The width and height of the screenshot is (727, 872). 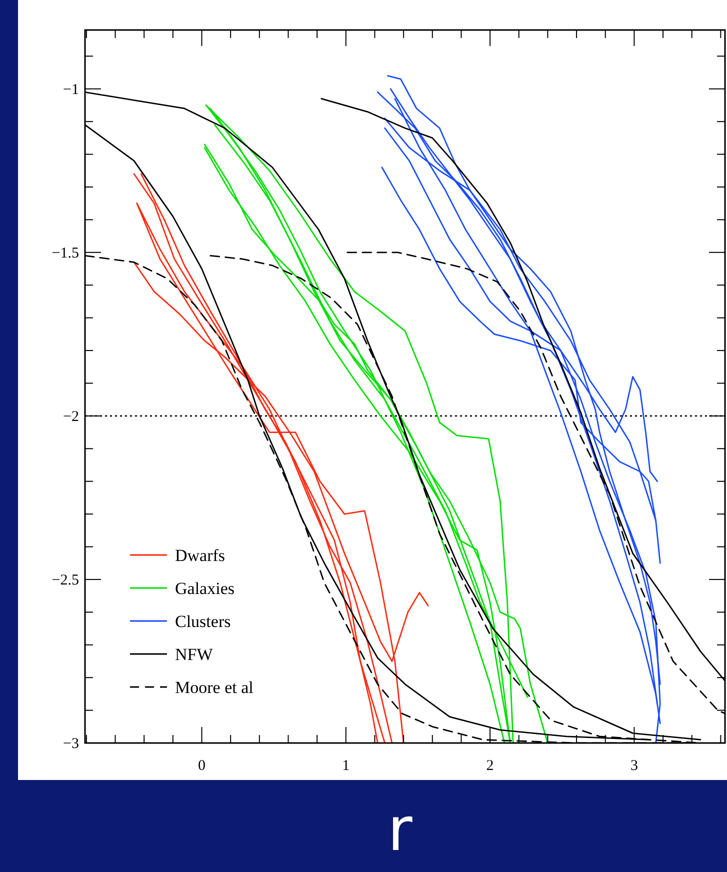 I want to click on x-tick-label: 3, so click(x=634, y=766).